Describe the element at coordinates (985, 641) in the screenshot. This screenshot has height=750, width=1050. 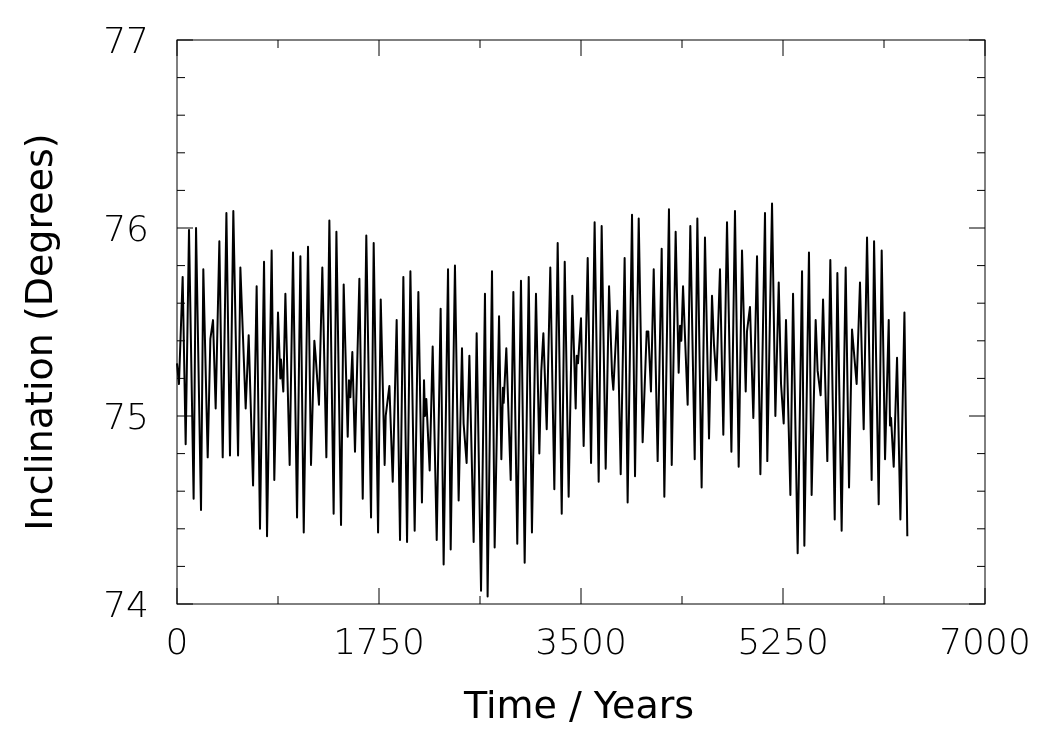
I see `x-tick-label: 7000` at that location.